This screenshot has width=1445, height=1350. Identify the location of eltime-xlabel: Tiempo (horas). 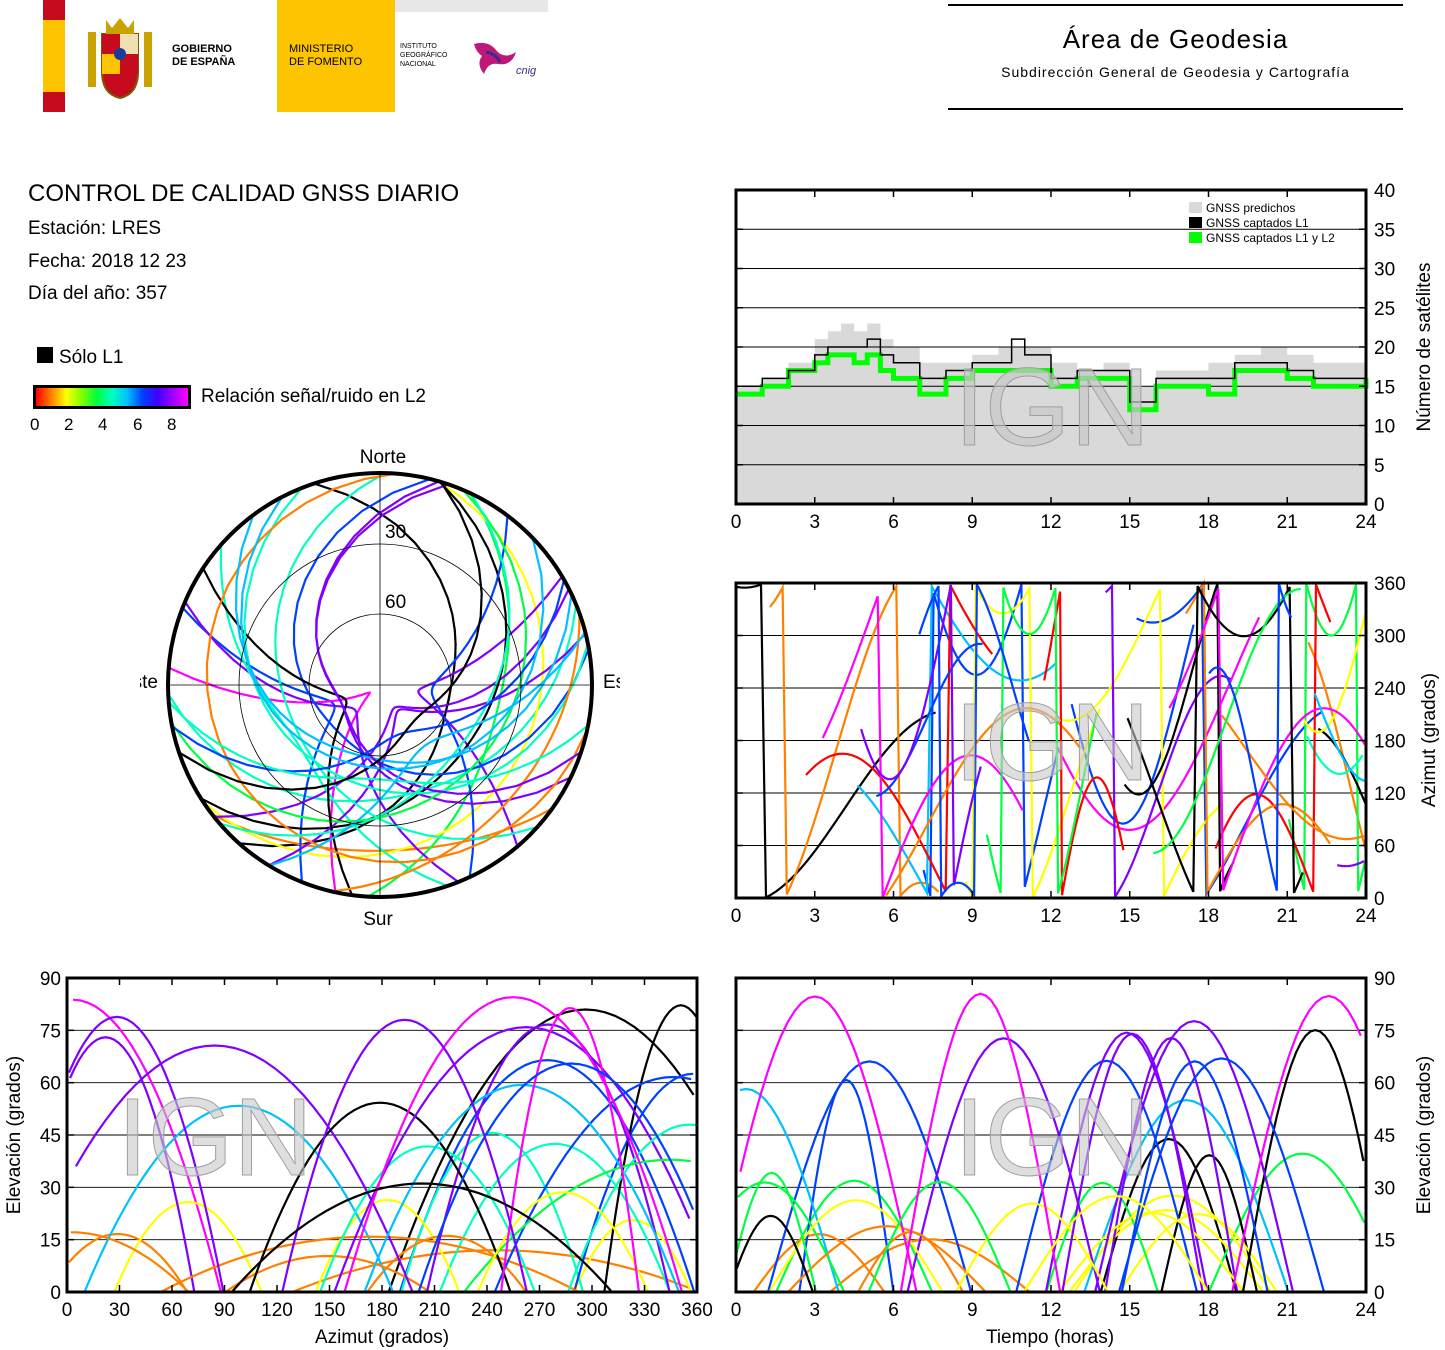
(1050, 1337).